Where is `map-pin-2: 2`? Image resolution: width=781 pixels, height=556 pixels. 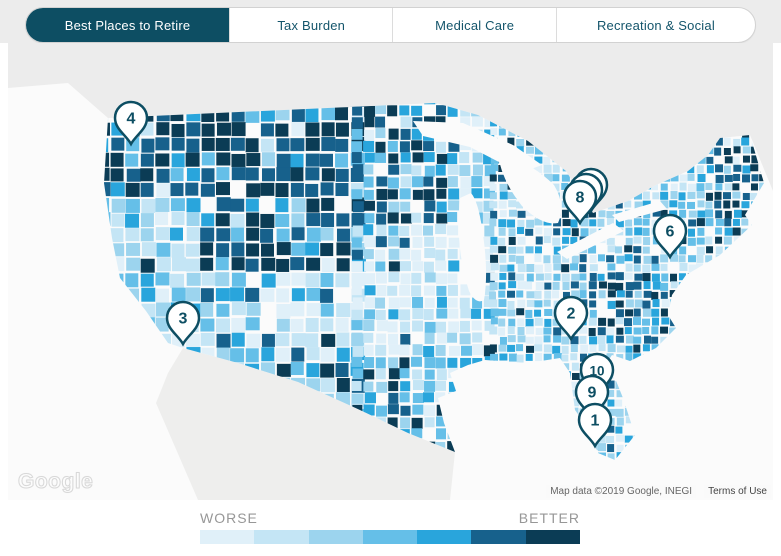 map-pin-2: 2 is located at coordinates (571, 317).